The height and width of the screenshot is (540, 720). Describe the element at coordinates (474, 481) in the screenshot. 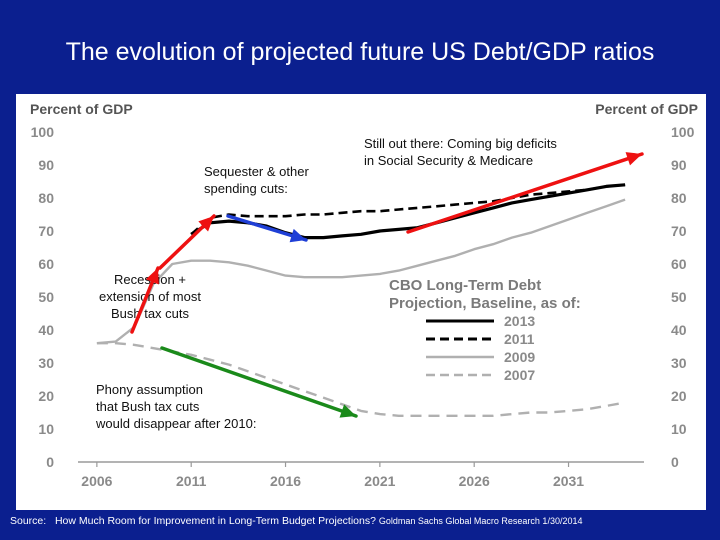

I see `x-tick-label: 2026` at that location.